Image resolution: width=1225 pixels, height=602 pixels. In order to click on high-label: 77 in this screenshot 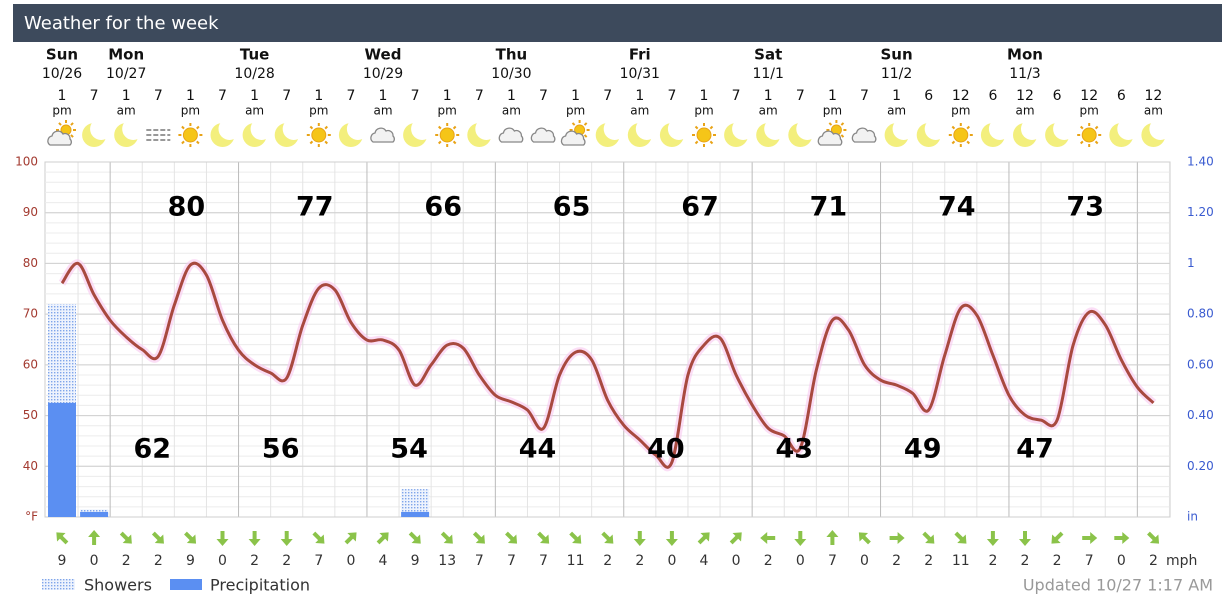, I will do `click(315, 207)`.